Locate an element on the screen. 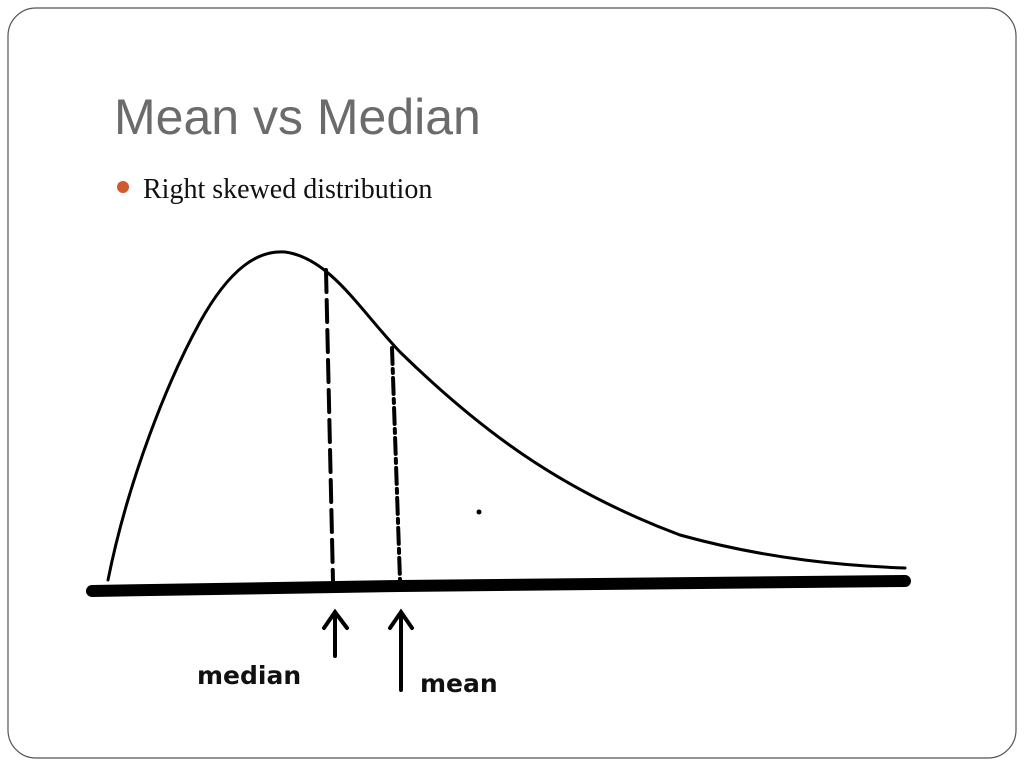 Image resolution: width=1024 pixels, height=768 pixels. median-arrow is located at coordinates (335, 633).